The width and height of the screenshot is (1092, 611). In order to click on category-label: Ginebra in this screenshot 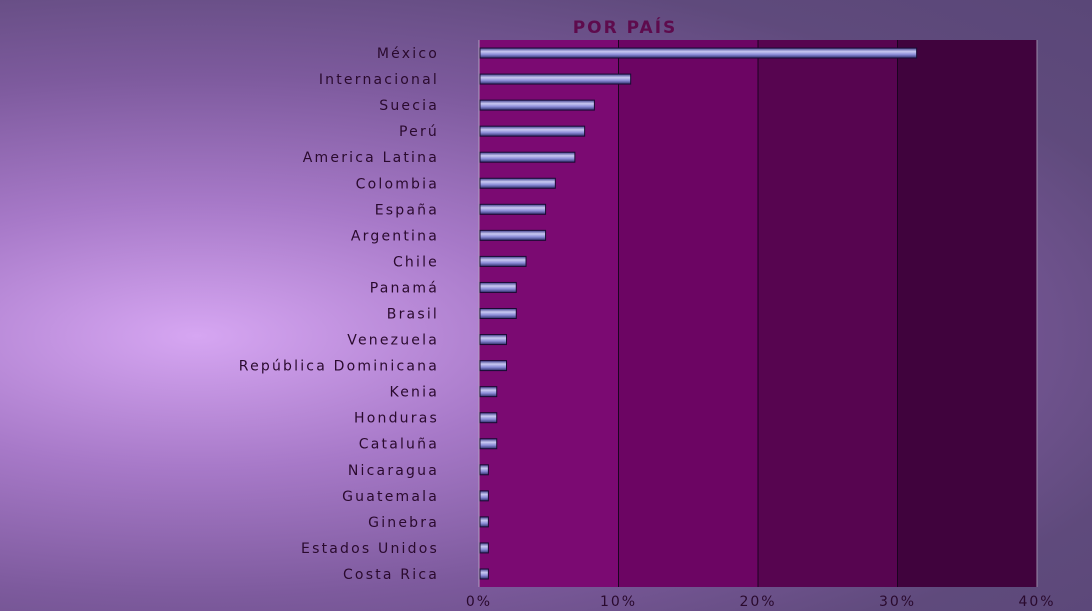, I will do `click(403, 523)`.